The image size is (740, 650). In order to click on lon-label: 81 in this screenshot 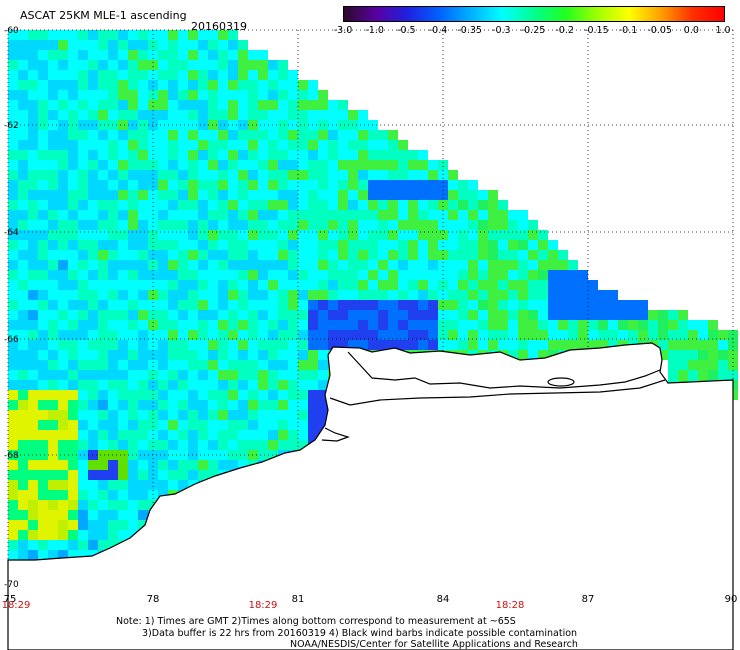, I will do `click(298, 599)`.